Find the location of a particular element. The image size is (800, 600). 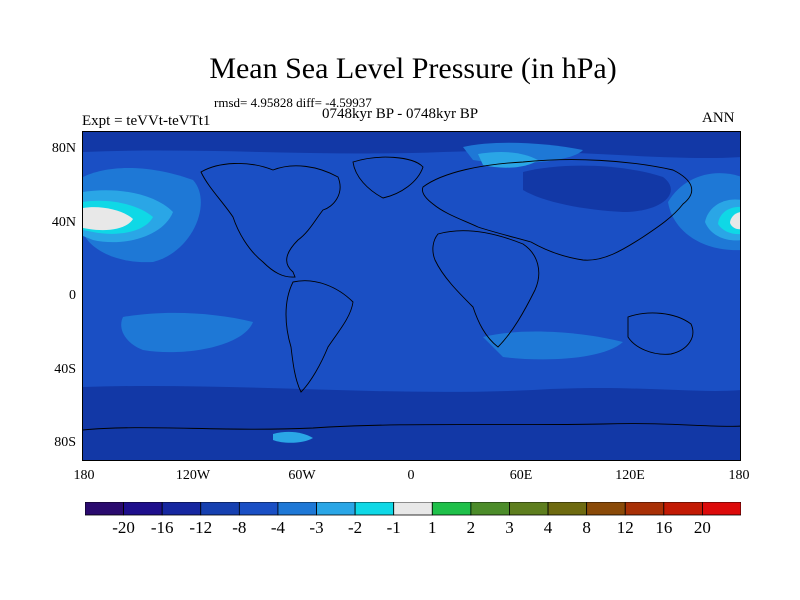

colorbar-tick-label: 12 is located at coordinates (625, 527).